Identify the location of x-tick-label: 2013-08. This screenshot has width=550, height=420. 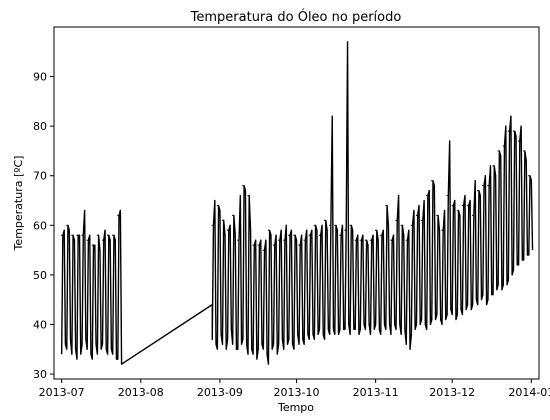
(141, 392).